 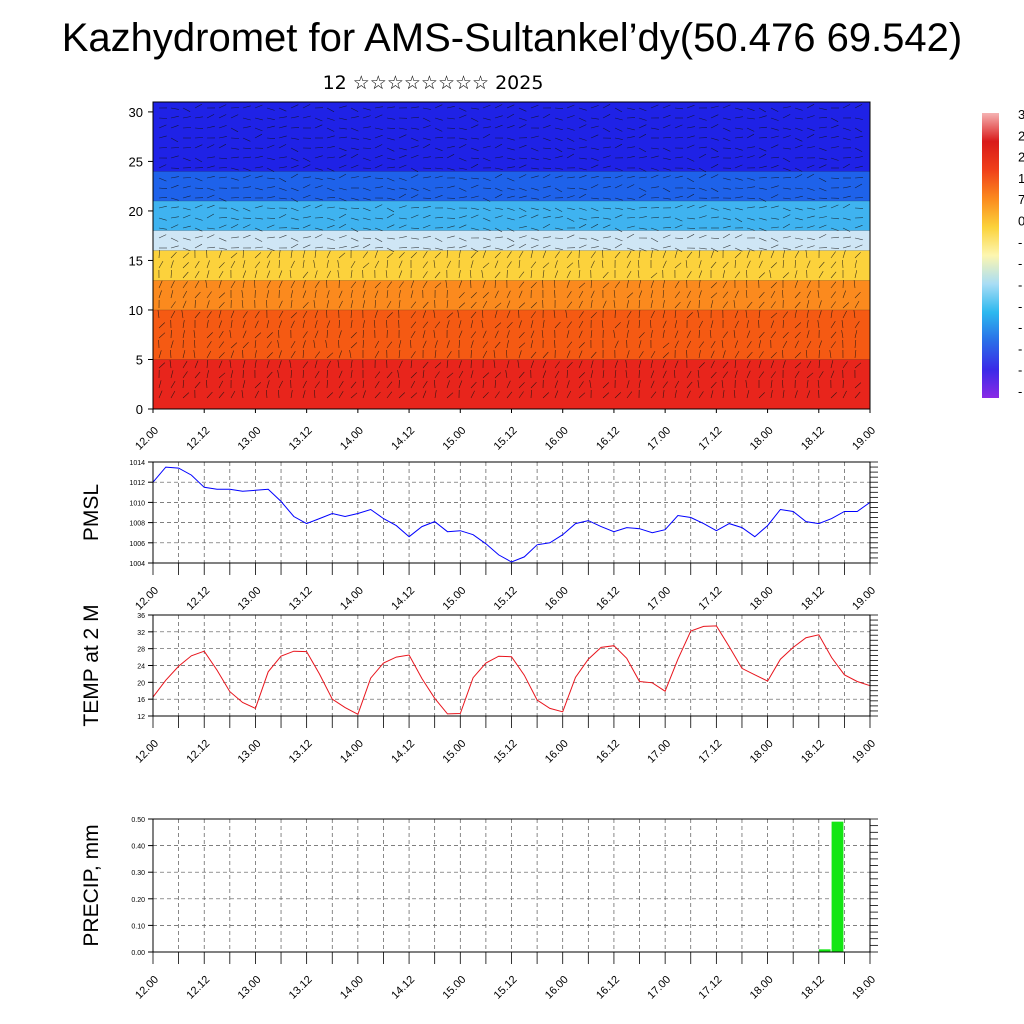 I want to click on heatmap-y-tick-label: 30, so click(x=136, y=112).